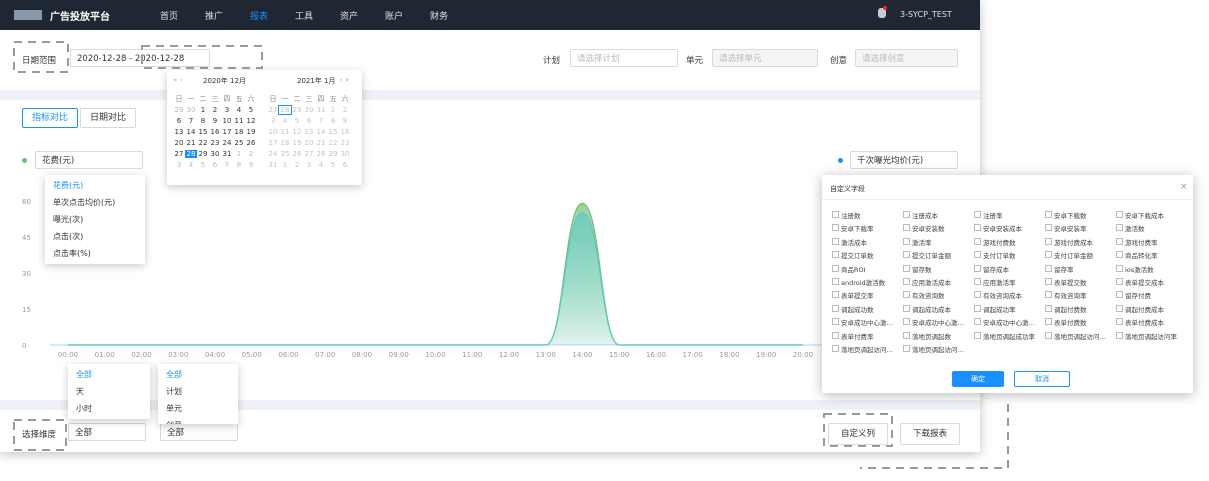 This screenshot has height=481, width=1209. Describe the element at coordinates (1005, 269) in the screenshot. I see `field-checkbox: 留存成本` at that location.